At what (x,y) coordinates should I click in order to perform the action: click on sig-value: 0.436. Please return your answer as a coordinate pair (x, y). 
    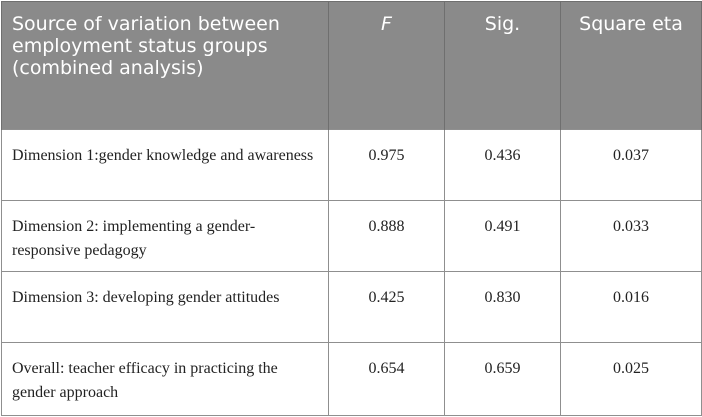
    Looking at the image, I should click on (502, 165).